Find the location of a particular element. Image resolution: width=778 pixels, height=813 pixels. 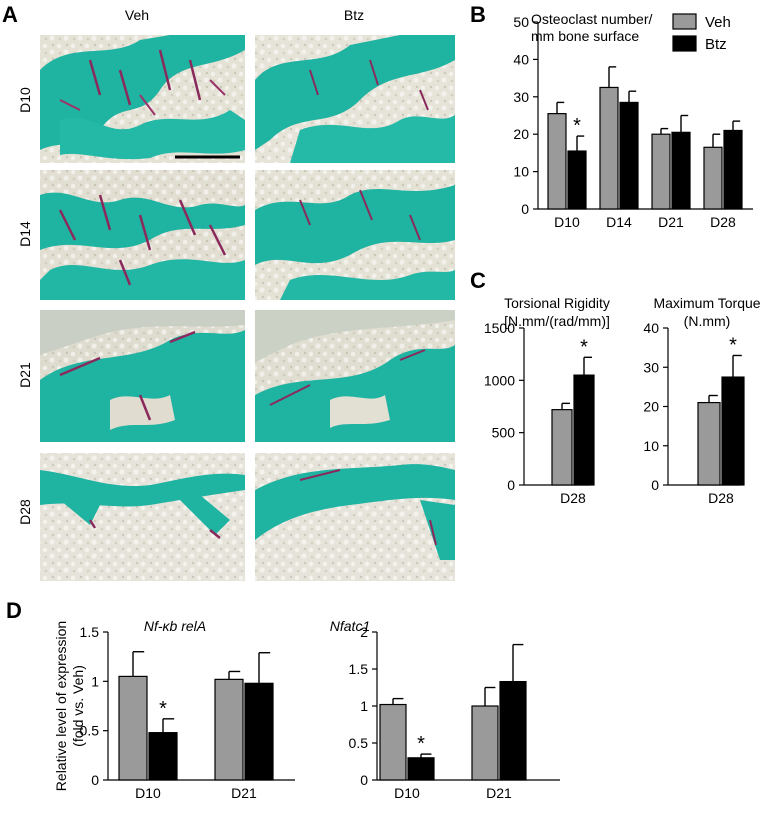

histology-image-veh-d21 is located at coordinates (142, 376).